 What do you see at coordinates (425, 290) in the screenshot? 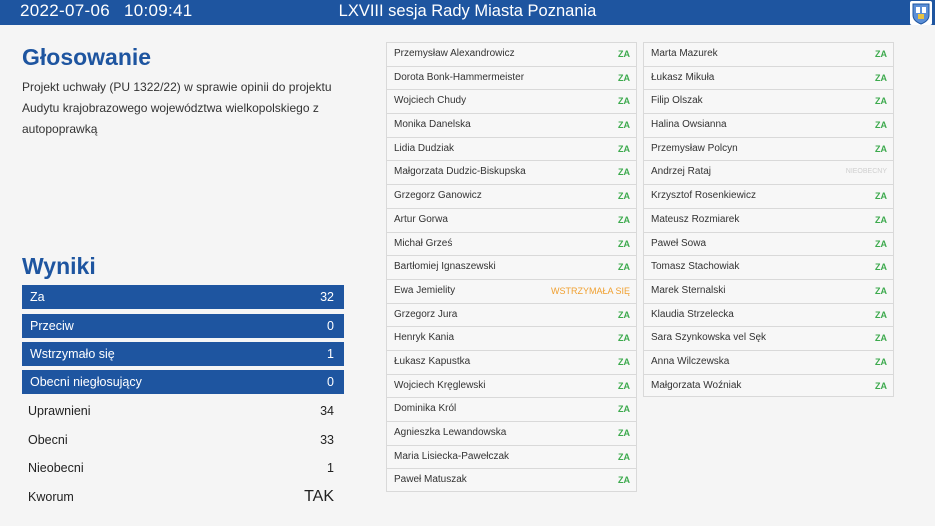
I see `councillor-name: Ewa Jemielity` at bounding box center [425, 290].